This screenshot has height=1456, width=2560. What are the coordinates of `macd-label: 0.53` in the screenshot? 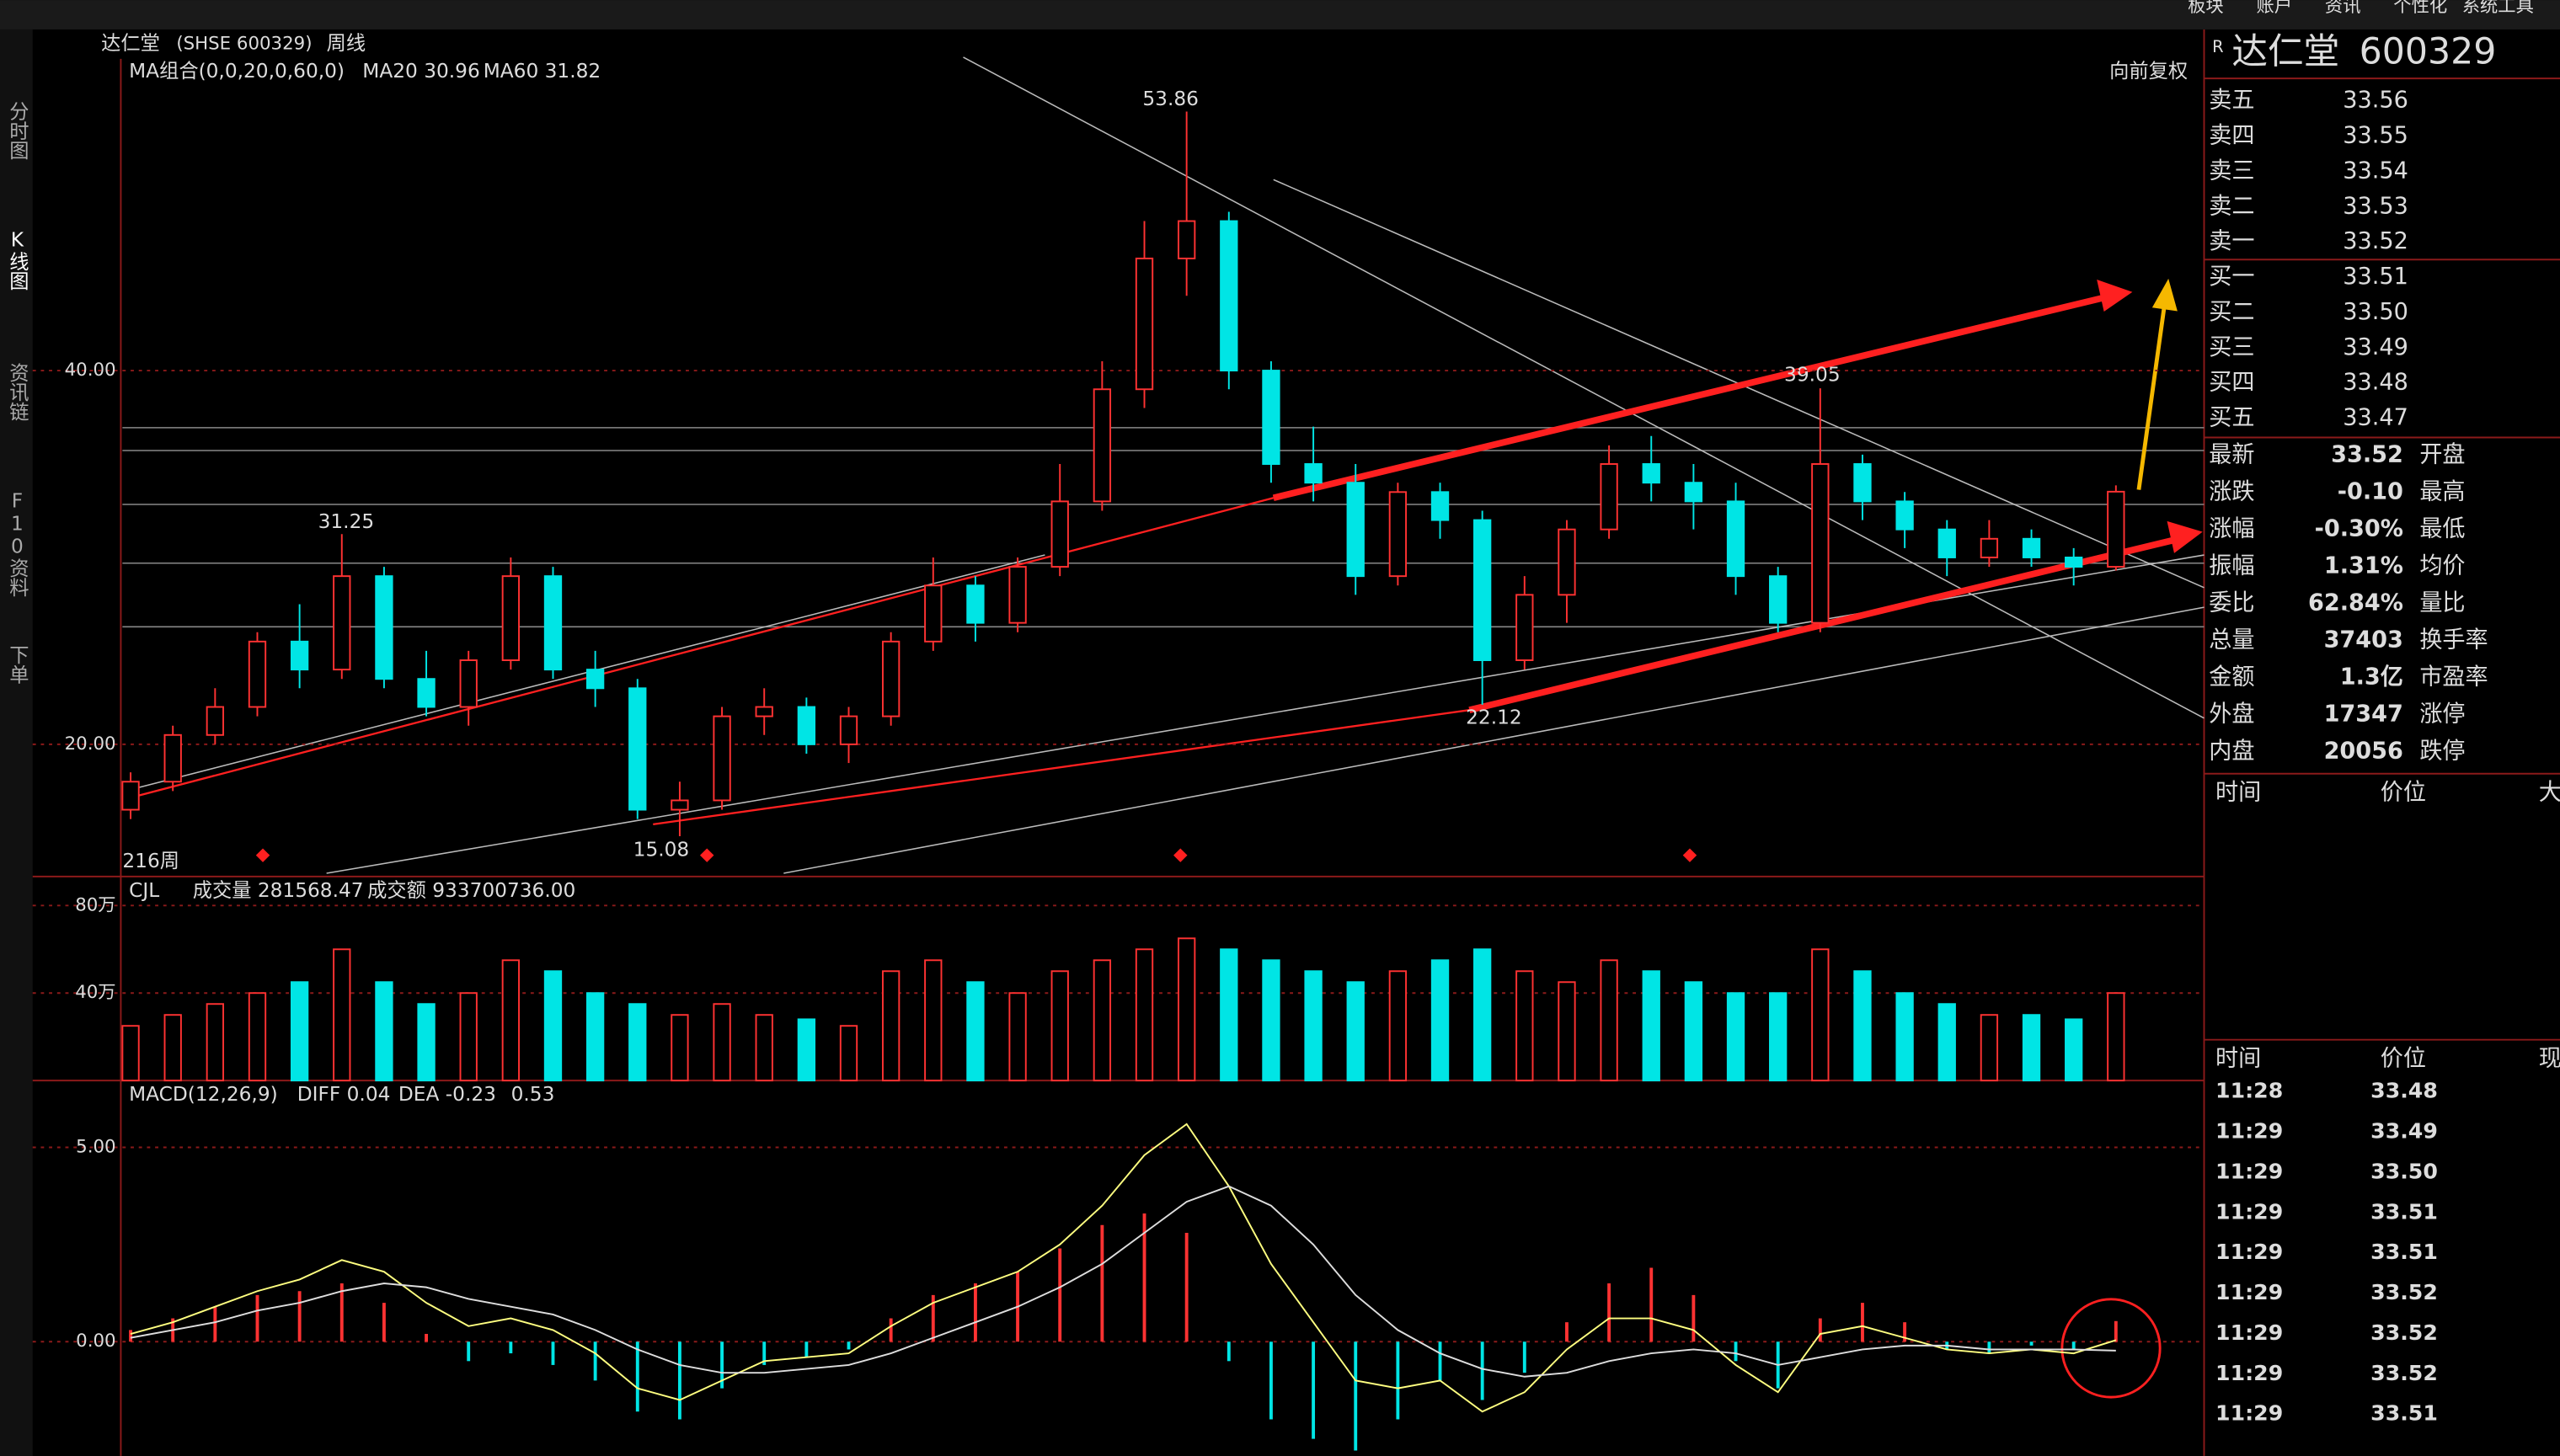 It's located at (533, 1094).